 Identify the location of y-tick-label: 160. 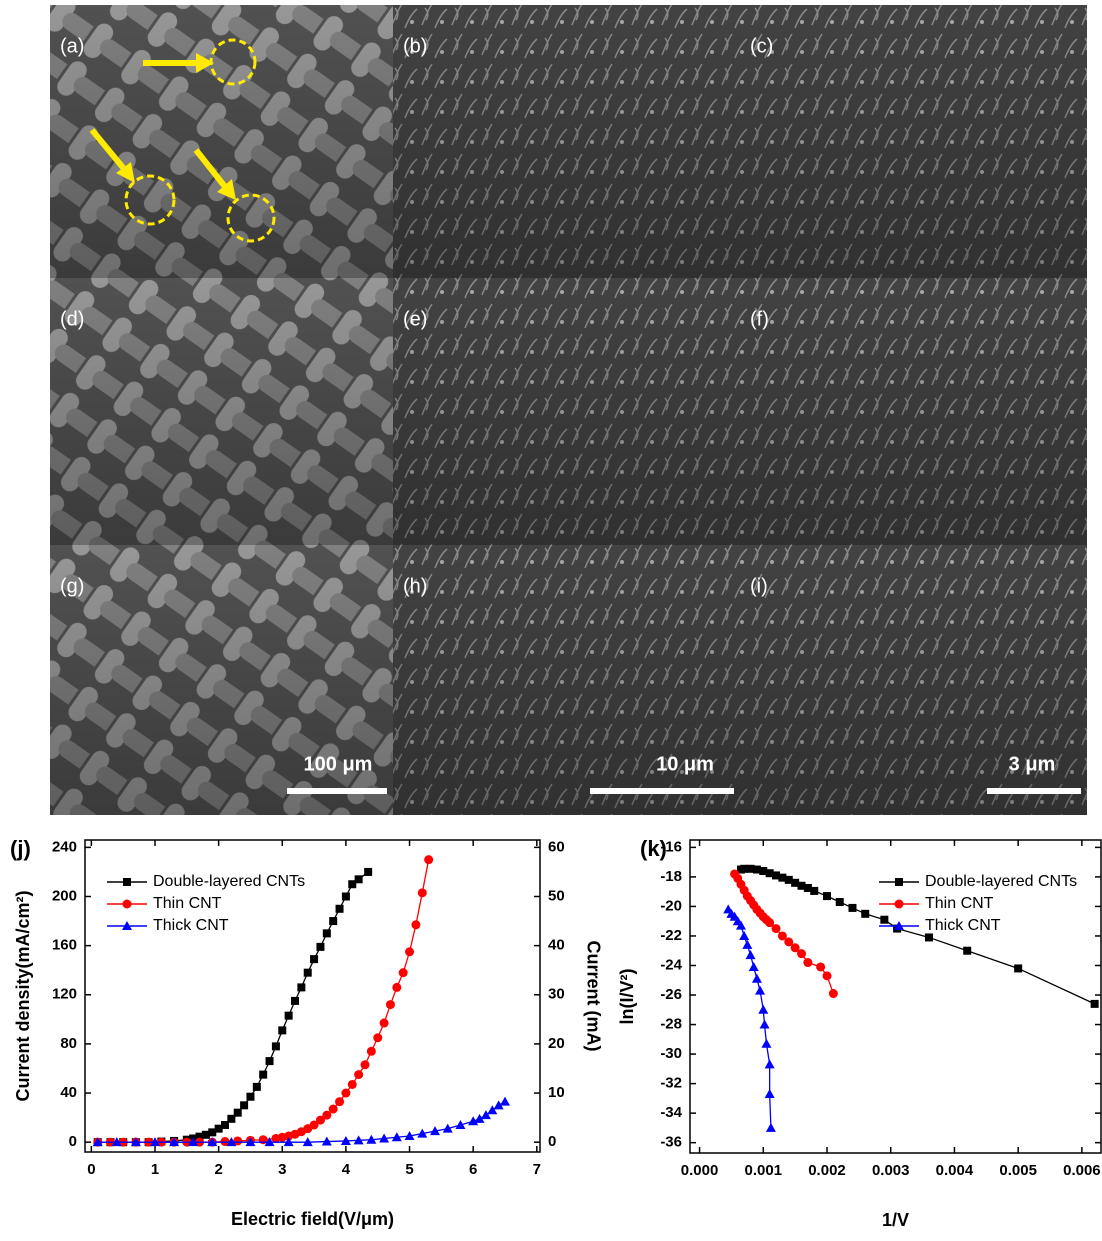
(64, 945).